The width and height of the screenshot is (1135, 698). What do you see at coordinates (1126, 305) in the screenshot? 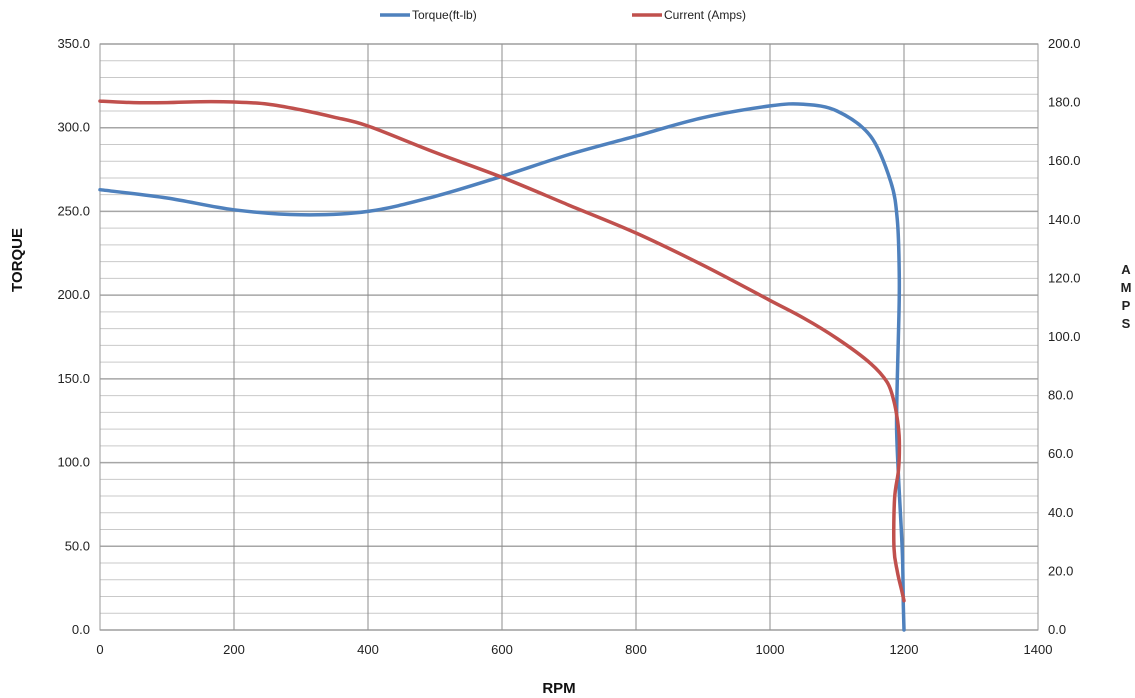
I see `y2-axis-title-letter: P` at bounding box center [1126, 305].